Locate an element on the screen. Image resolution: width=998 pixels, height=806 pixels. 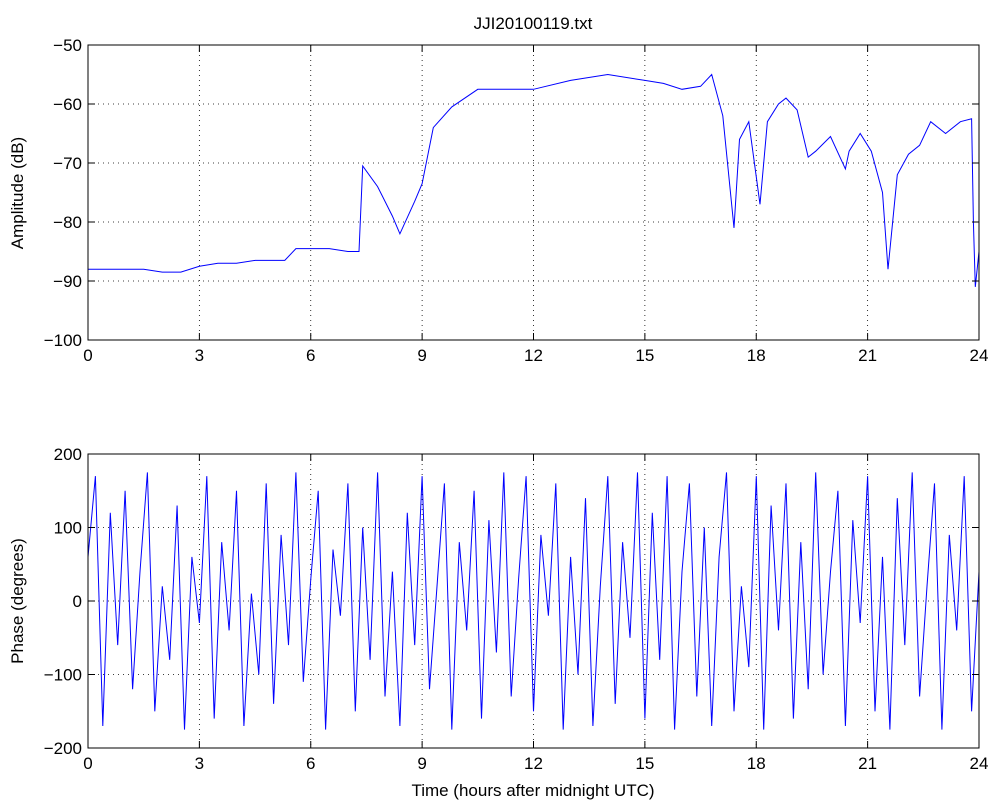
y-tick-label: −50 is located at coordinates (67, 45).